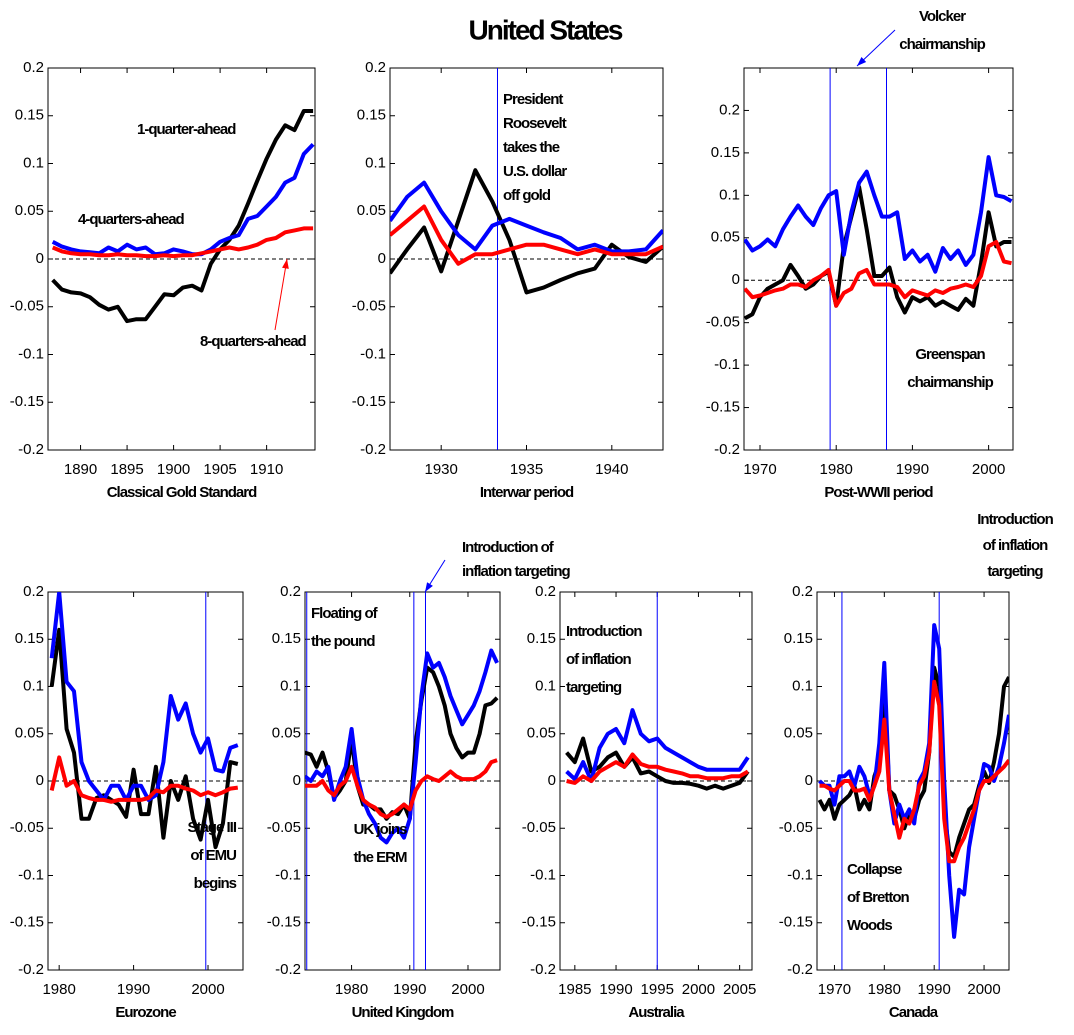  Describe the element at coordinates (215, 883) in the screenshot. I see `annotation-line: begins` at that location.